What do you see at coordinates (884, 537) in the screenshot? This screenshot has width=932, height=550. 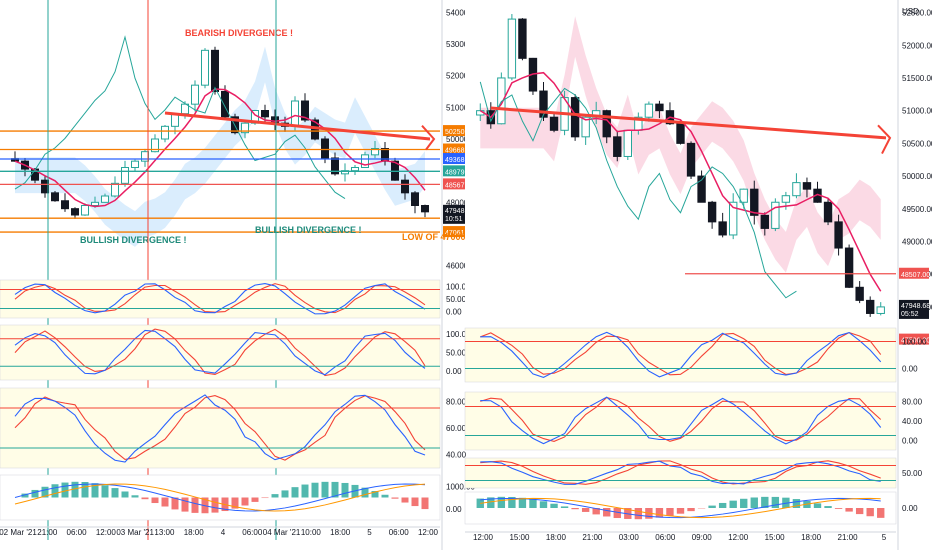 I see `x-tick-label: 5` at bounding box center [884, 537].